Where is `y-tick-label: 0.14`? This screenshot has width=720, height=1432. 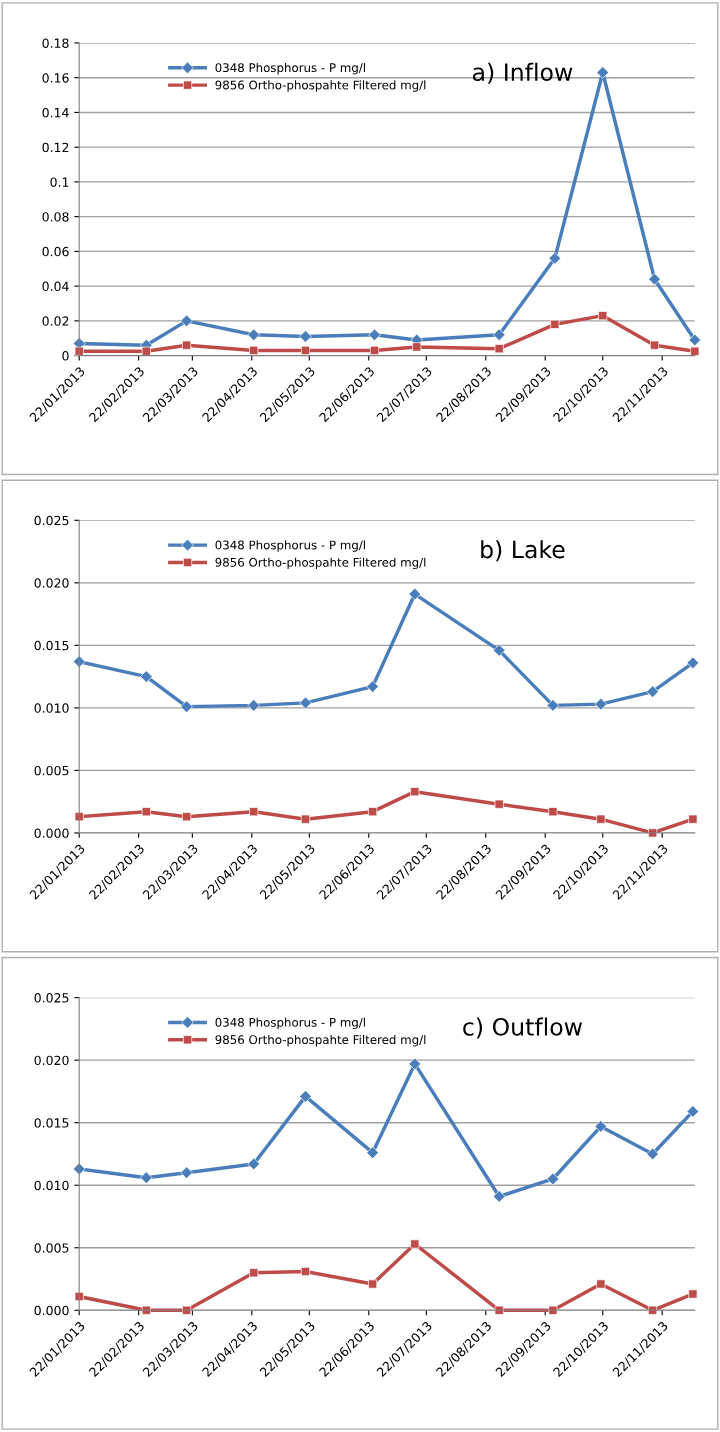 y-tick-label: 0.14 is located at coordinates (55, 112).